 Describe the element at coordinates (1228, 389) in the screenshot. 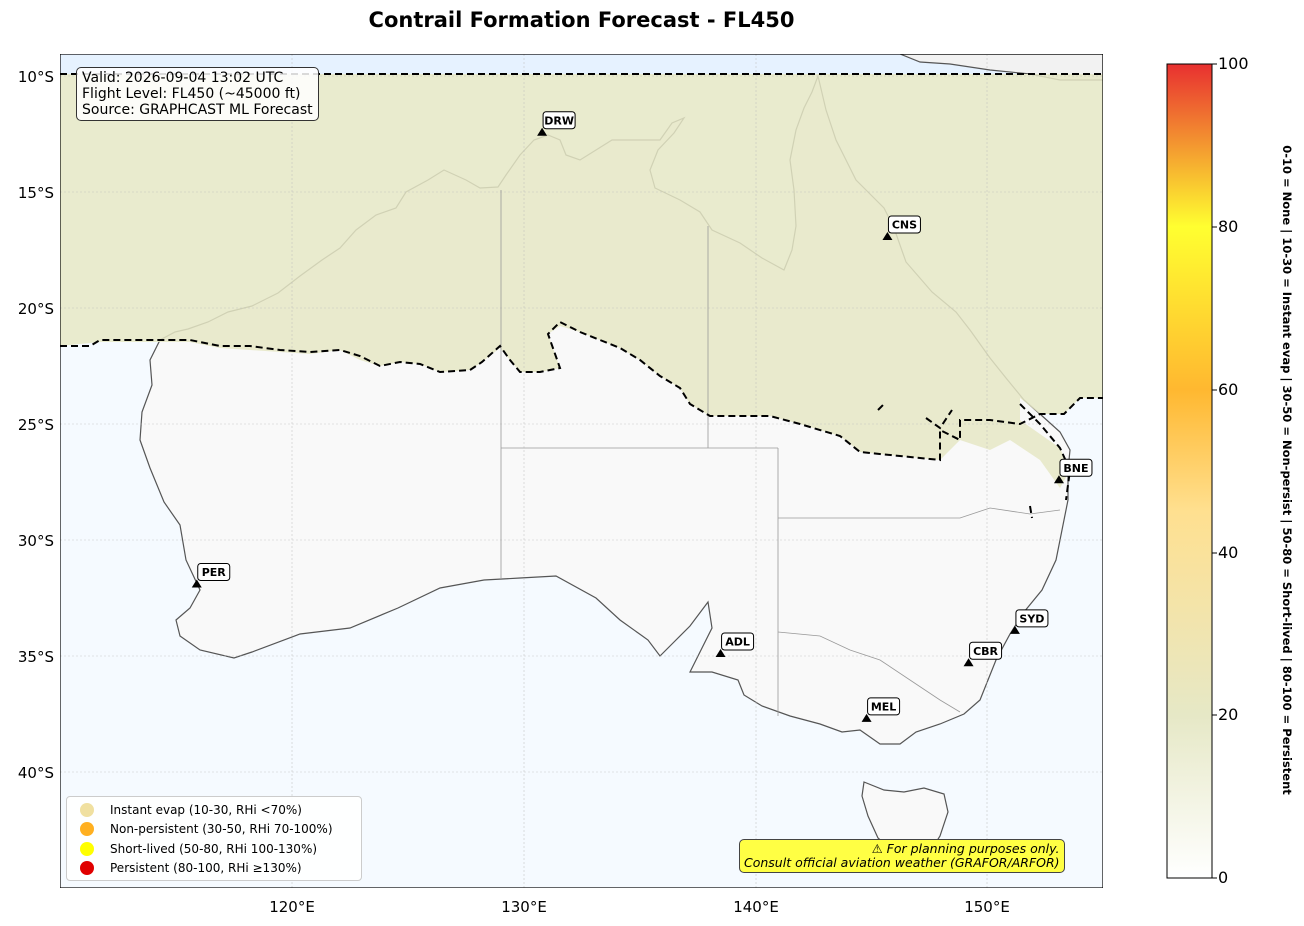

I see `colorbar-tick-label: 60` at that location.